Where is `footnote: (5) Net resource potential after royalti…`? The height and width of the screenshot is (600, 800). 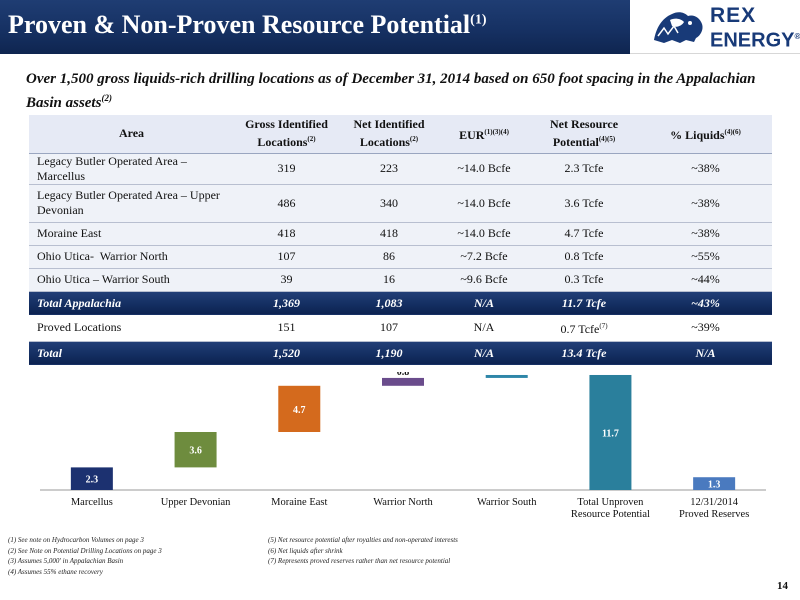 footnote: (5) Net resource potential after royalti… is located at coordinates (363, 540).